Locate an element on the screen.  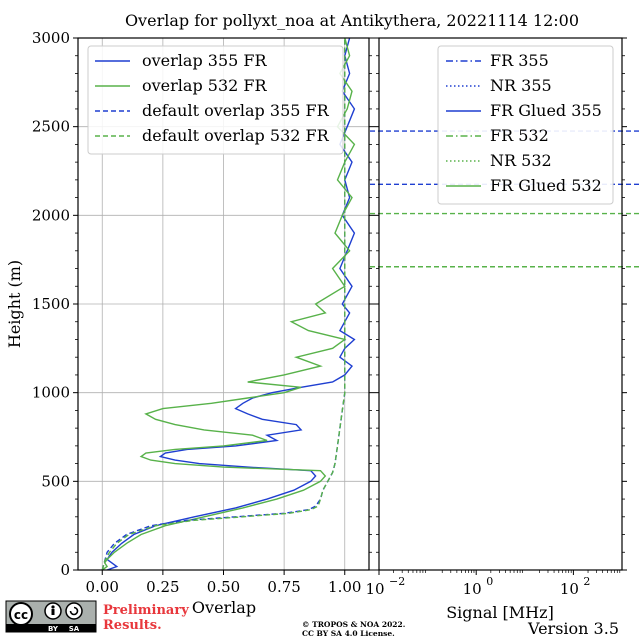
signal-x-tick-exponent: 2 is located at coordinates (586, 581).